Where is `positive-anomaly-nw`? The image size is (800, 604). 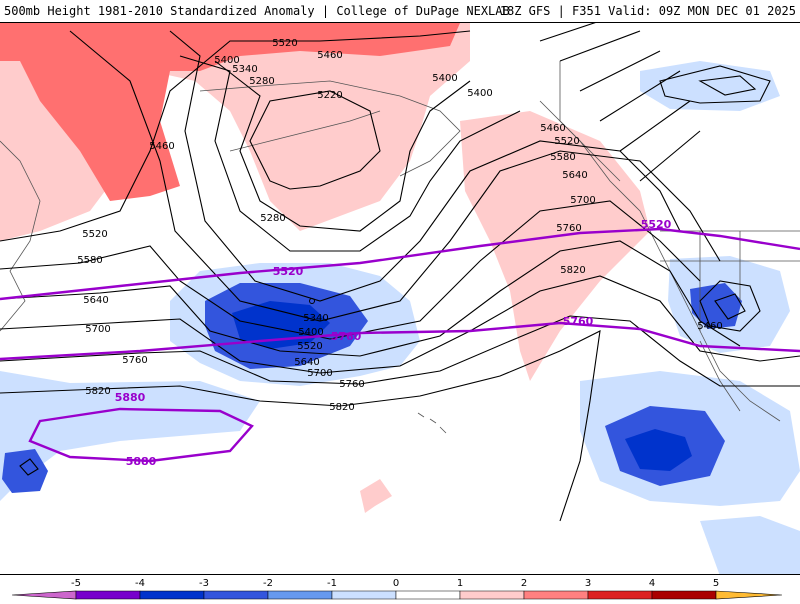
positive-anomaly-nw is located at coordinates (555, 246).